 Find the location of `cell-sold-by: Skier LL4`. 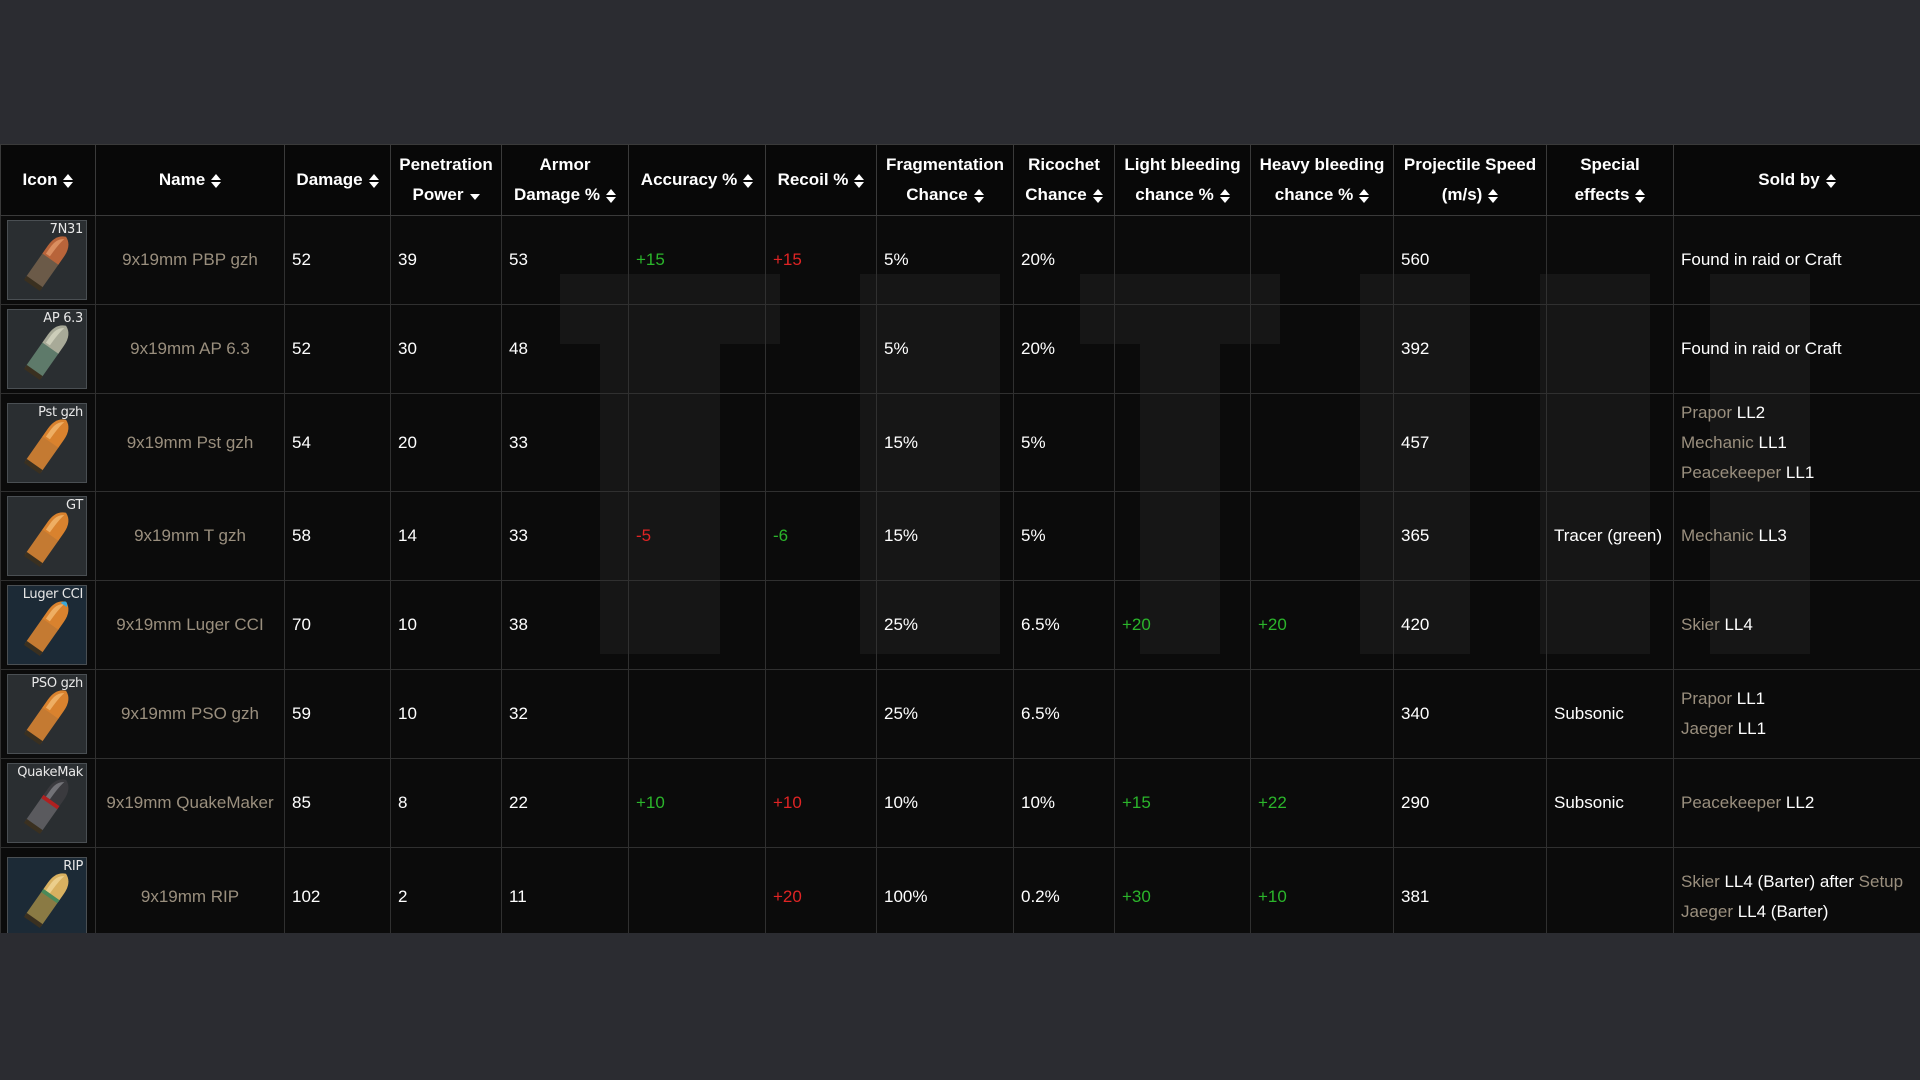

cell-sold-by: Skier LL4 is located at coordinates (1796, 625).